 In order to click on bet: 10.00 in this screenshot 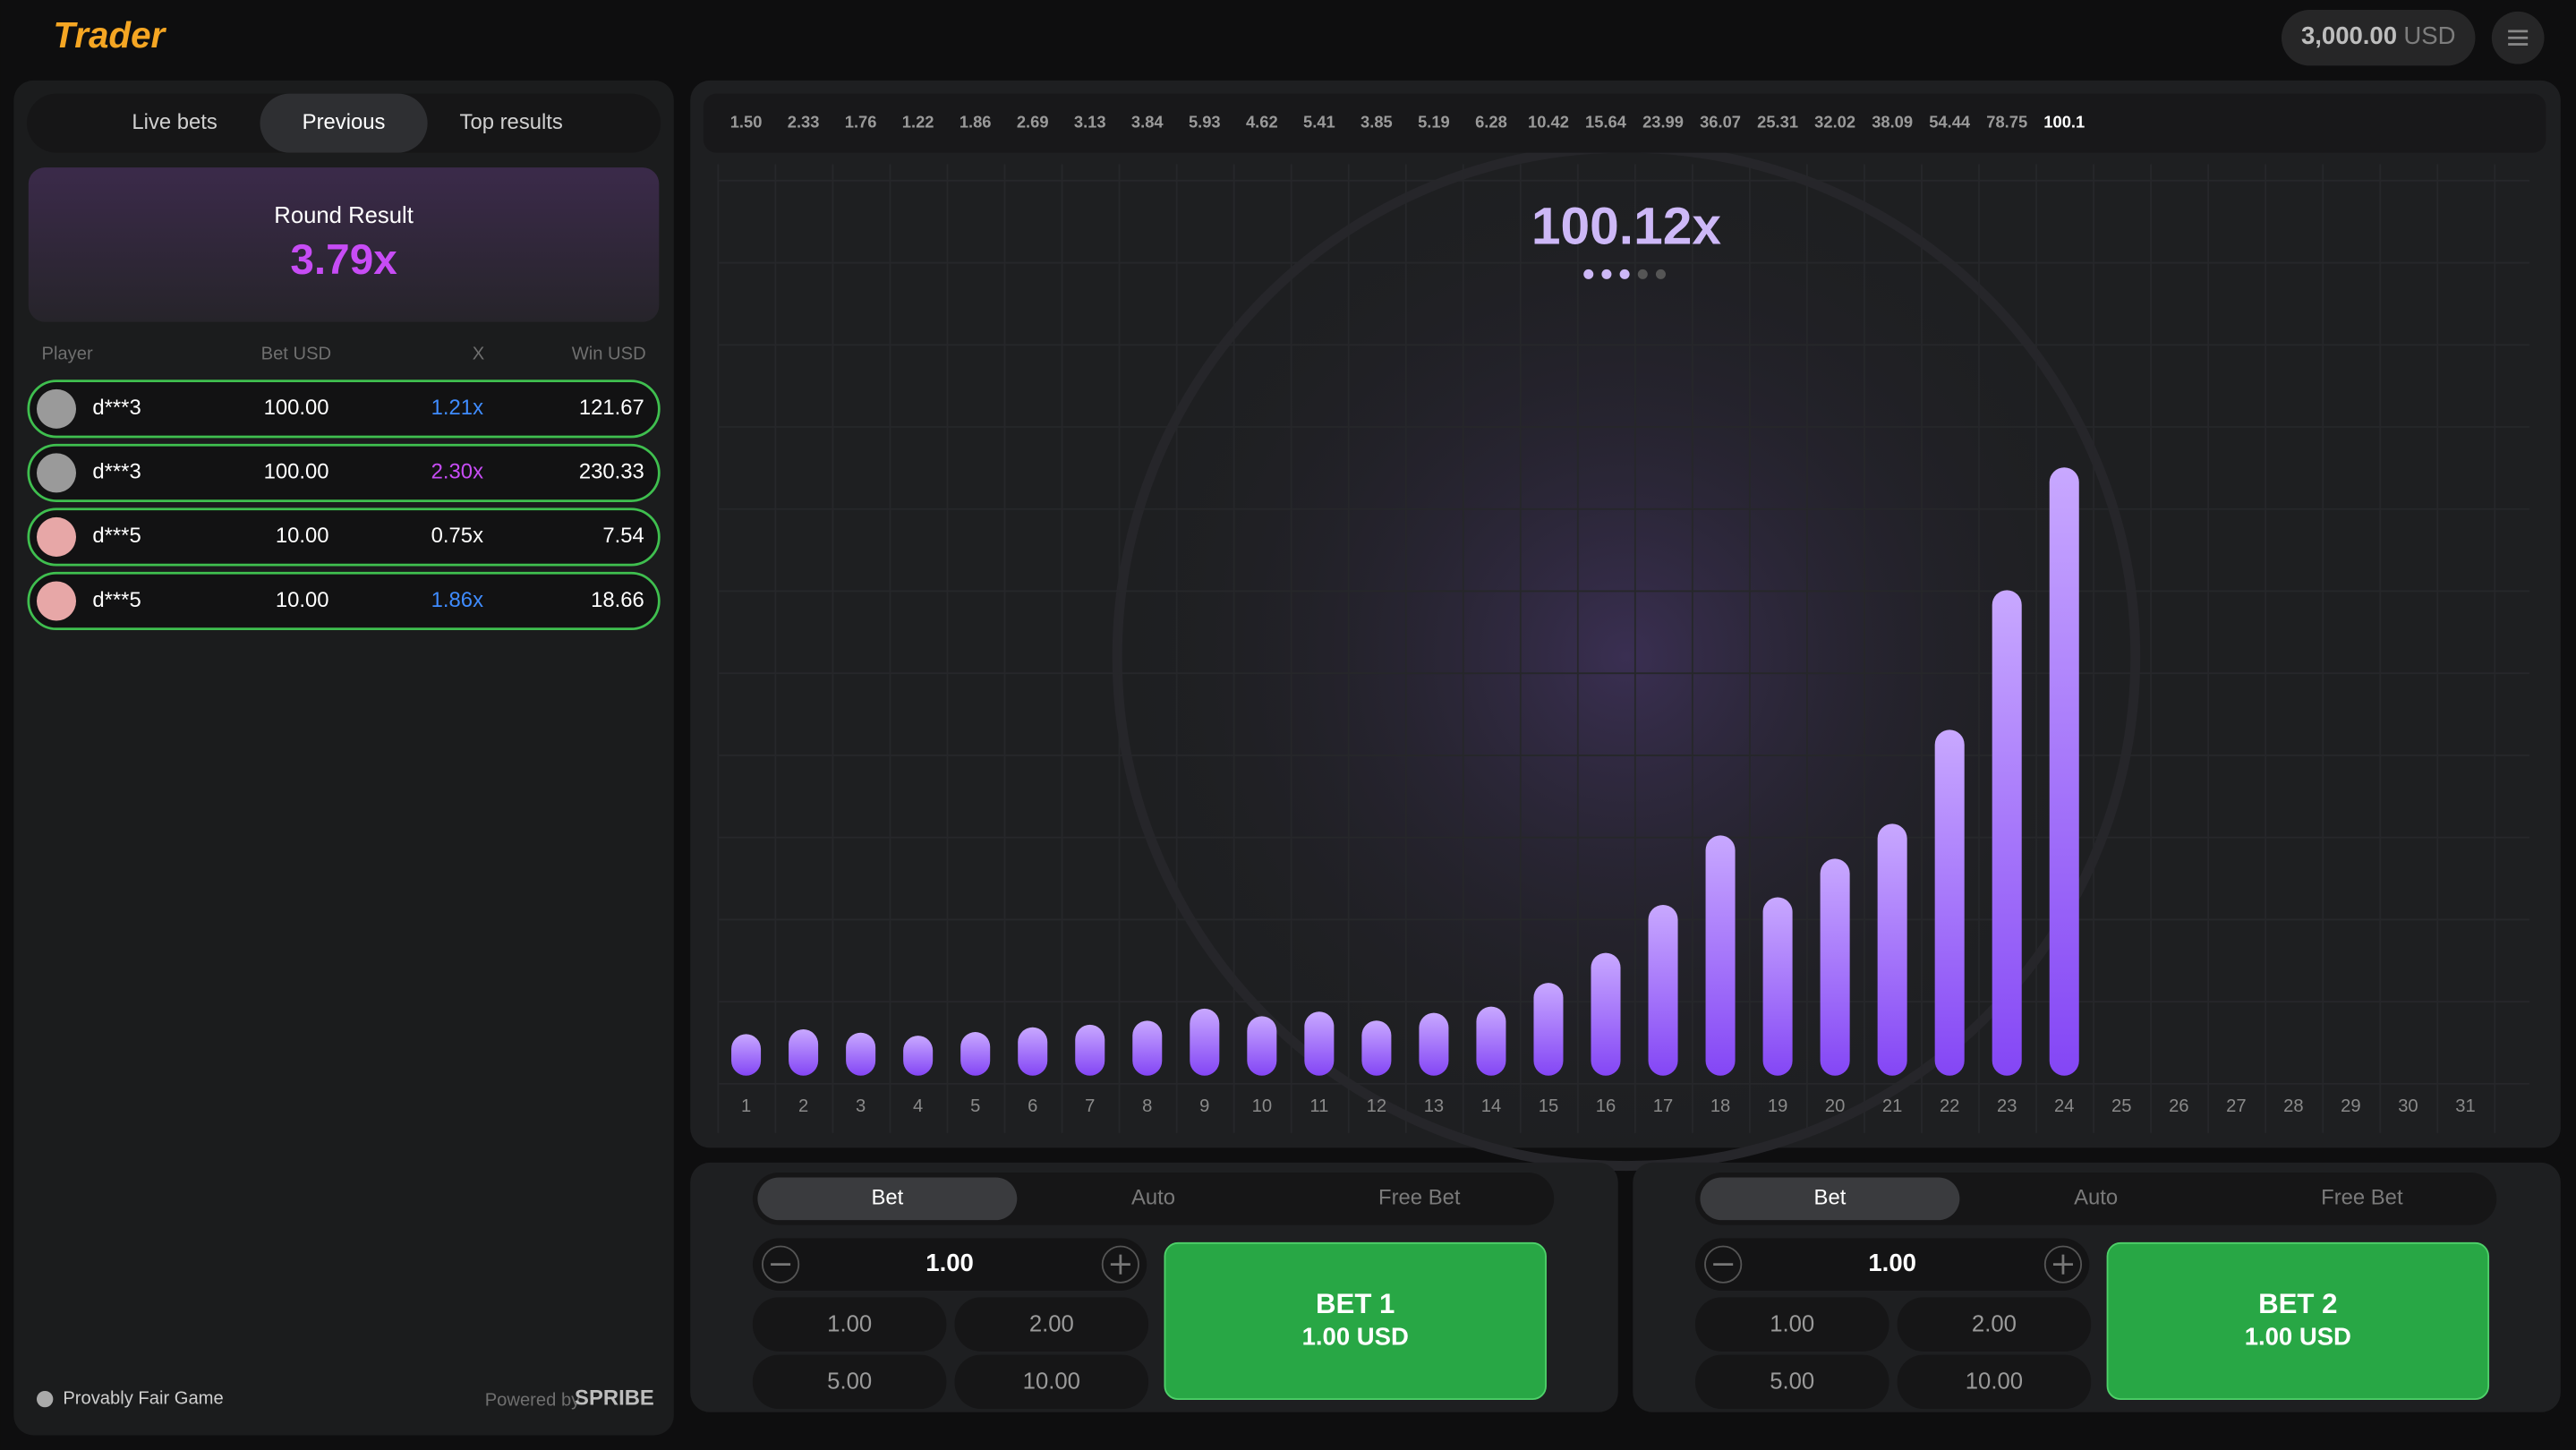, I will do `click(302, 600)`.